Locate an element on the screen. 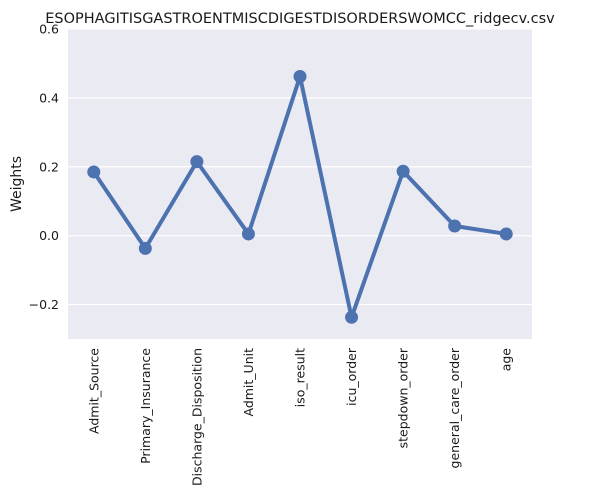 This screenshot has width=598, height=497. x-tick-label: iso_result is located at coordinates (300, 377).